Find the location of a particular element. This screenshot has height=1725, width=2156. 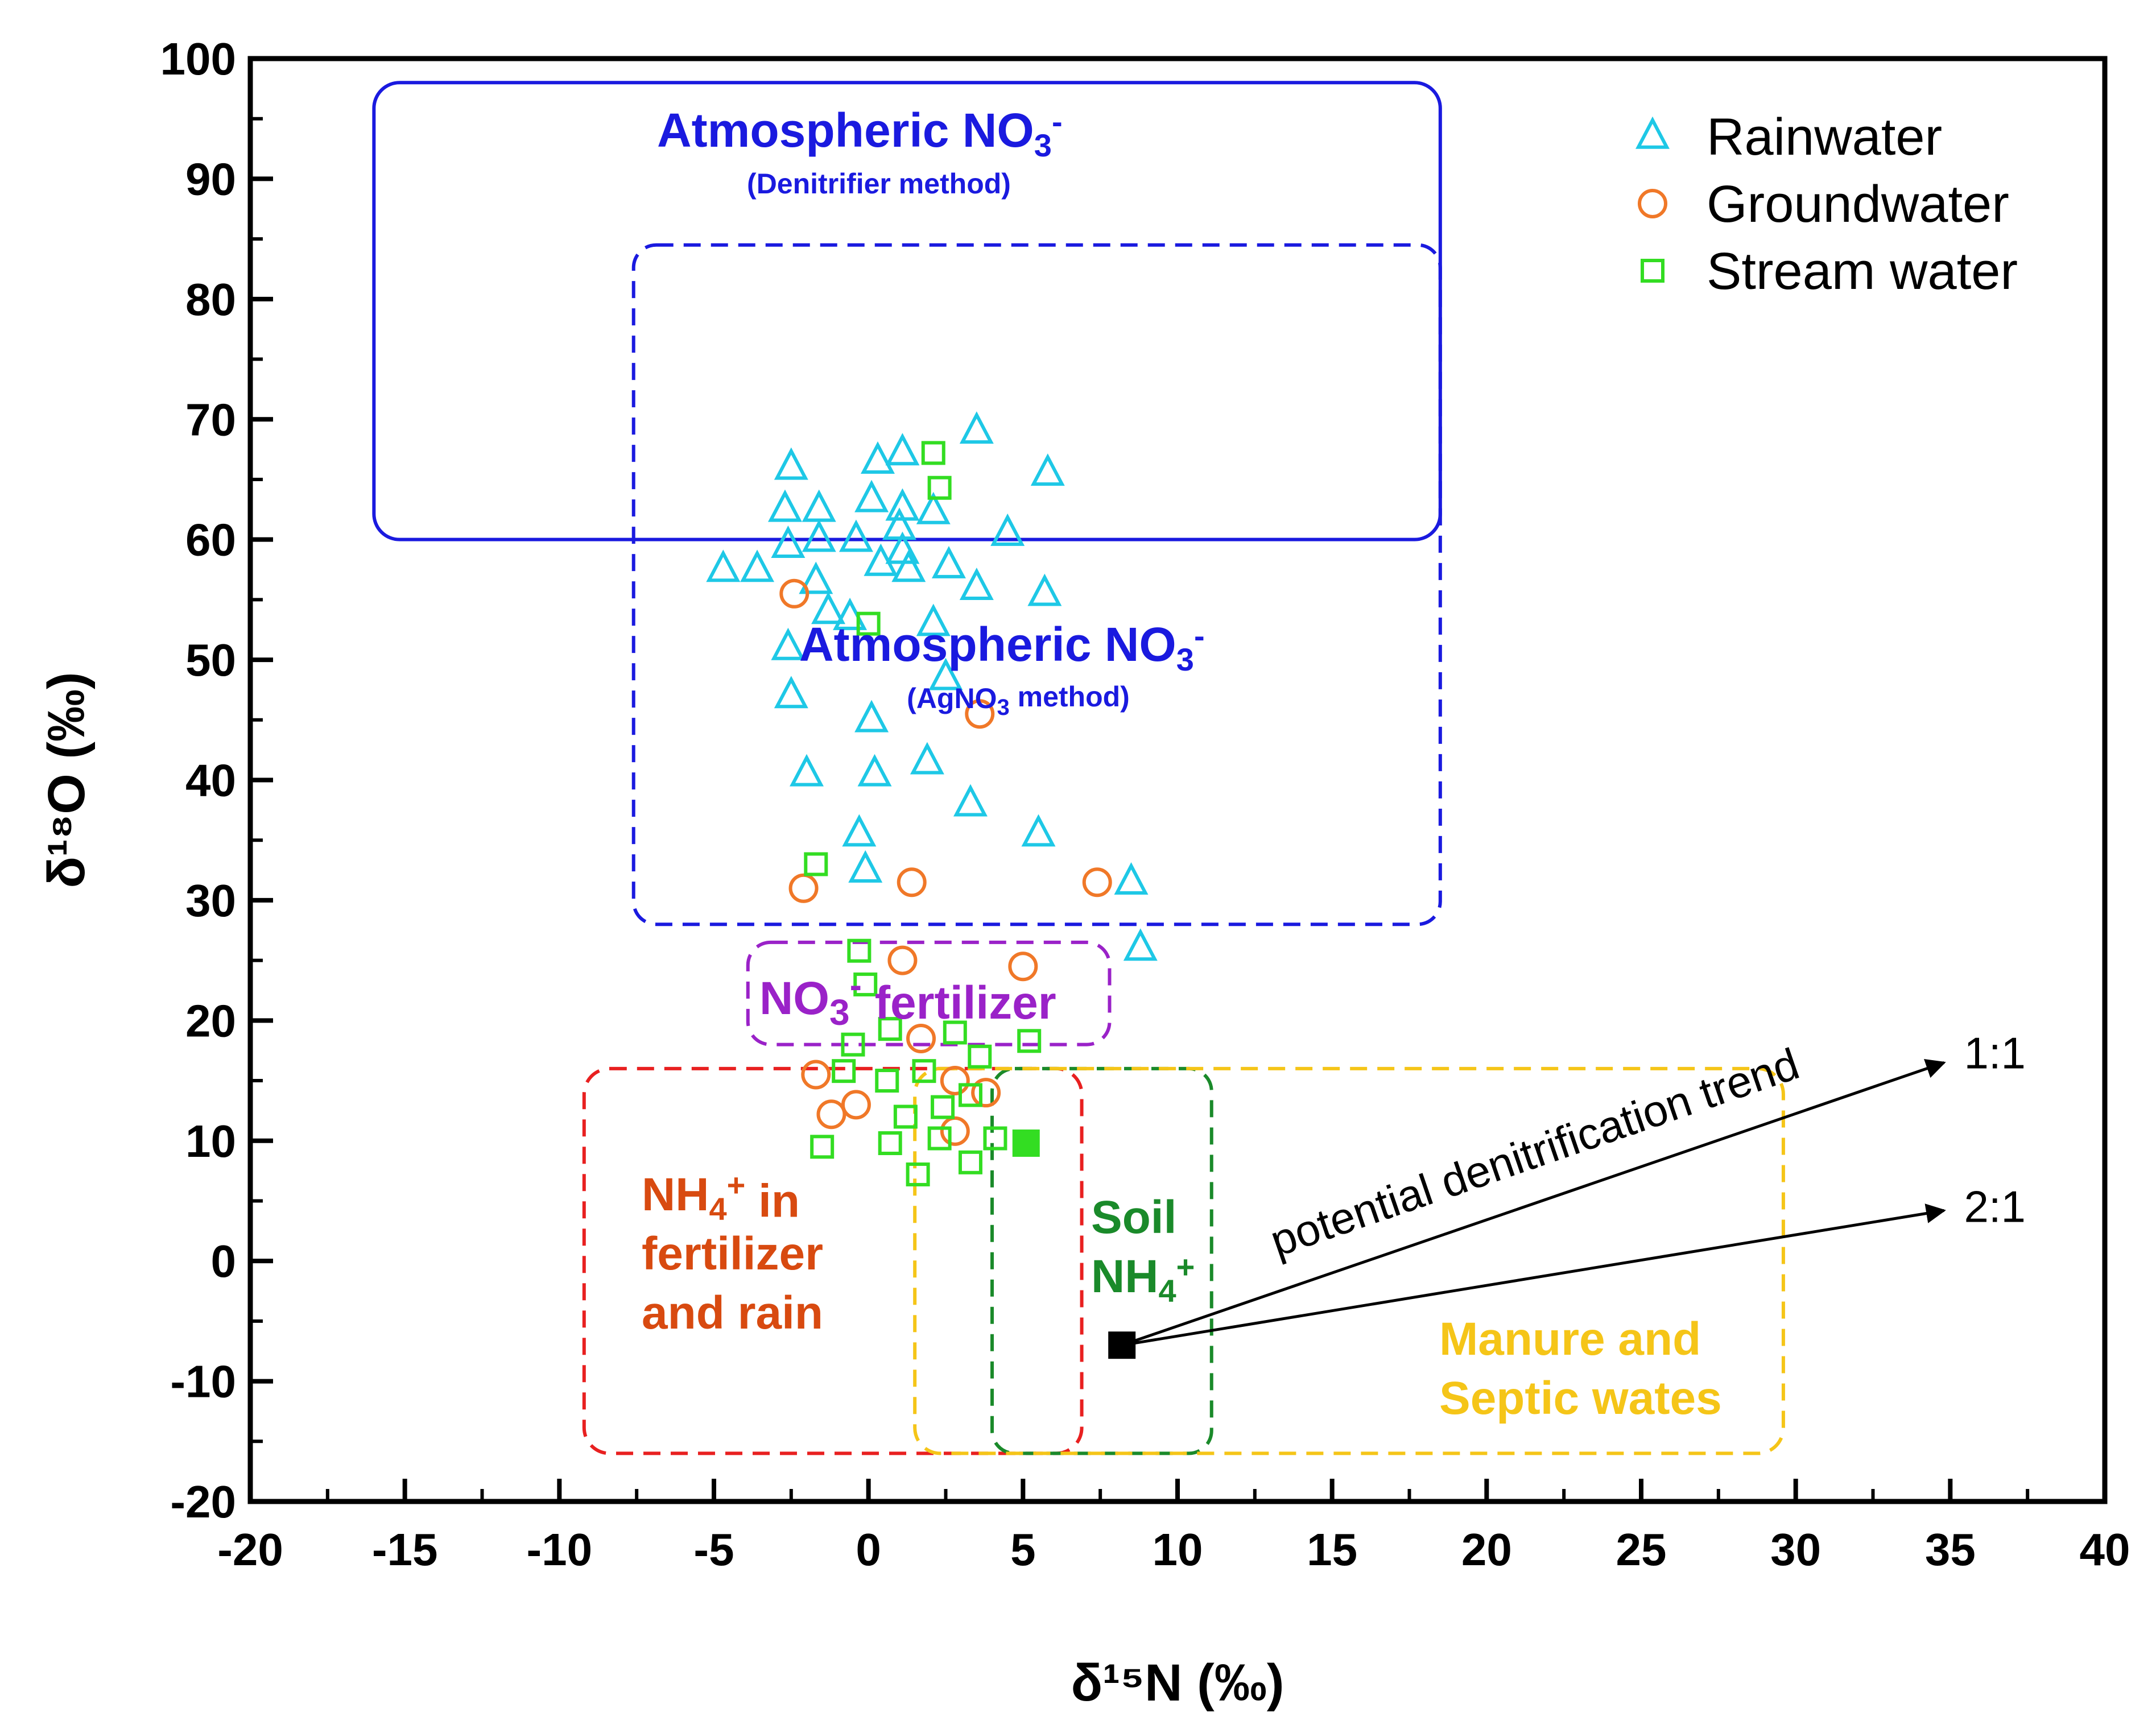

x-tick-label: -15 is located at coordinates (405, 1549).